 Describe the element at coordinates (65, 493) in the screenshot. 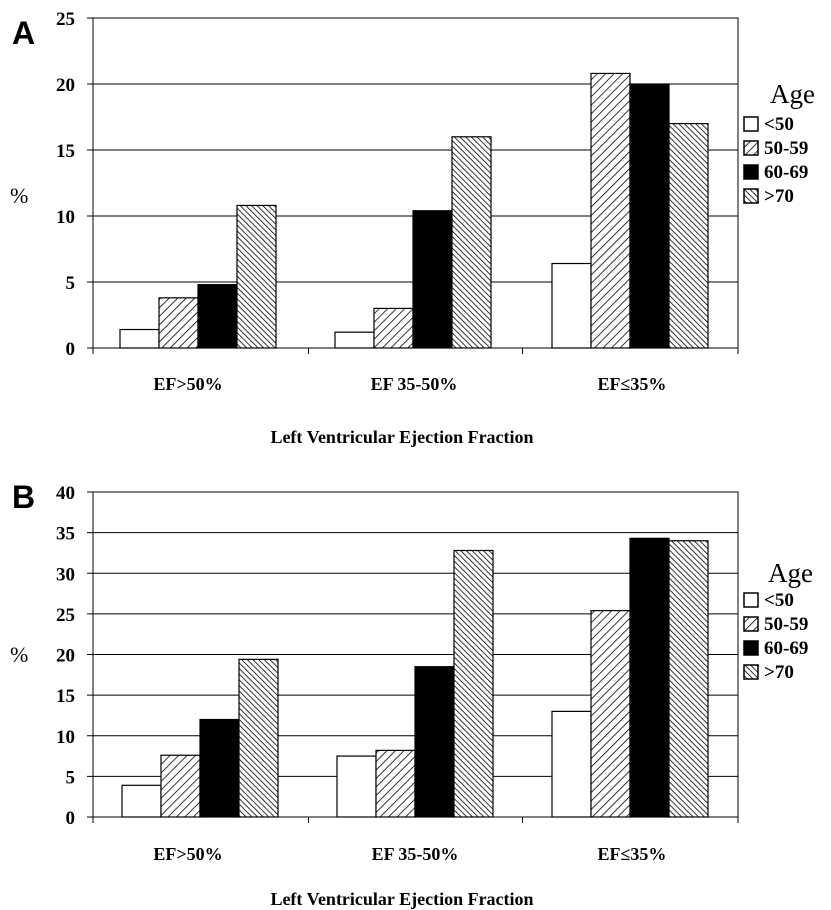

I see `y-tick-label: 40` at that location.